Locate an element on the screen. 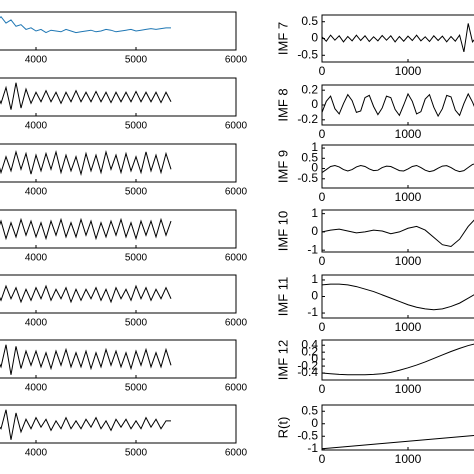 This screenshot has height=474, width=474. y-axis-label: IMF 7 is located at coordinates (282, 38).